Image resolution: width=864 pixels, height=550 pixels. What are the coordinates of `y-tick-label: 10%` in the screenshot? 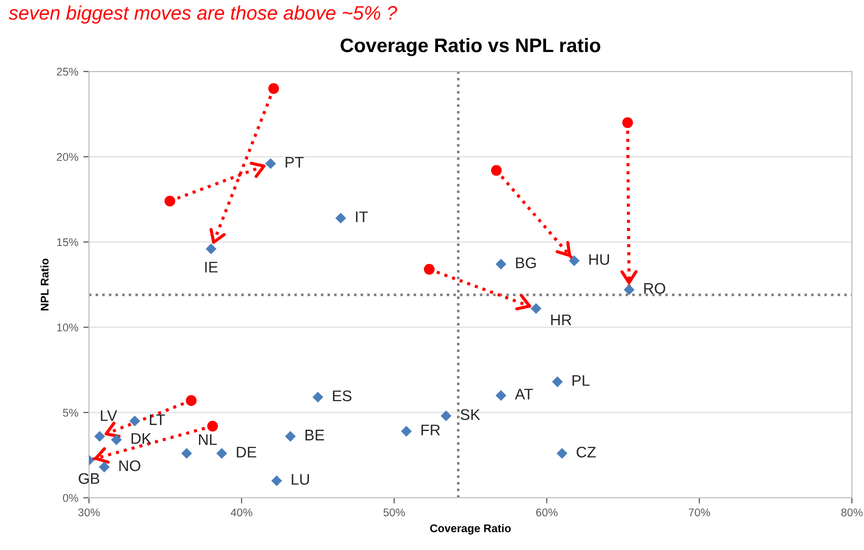 It's located at (67, 328).